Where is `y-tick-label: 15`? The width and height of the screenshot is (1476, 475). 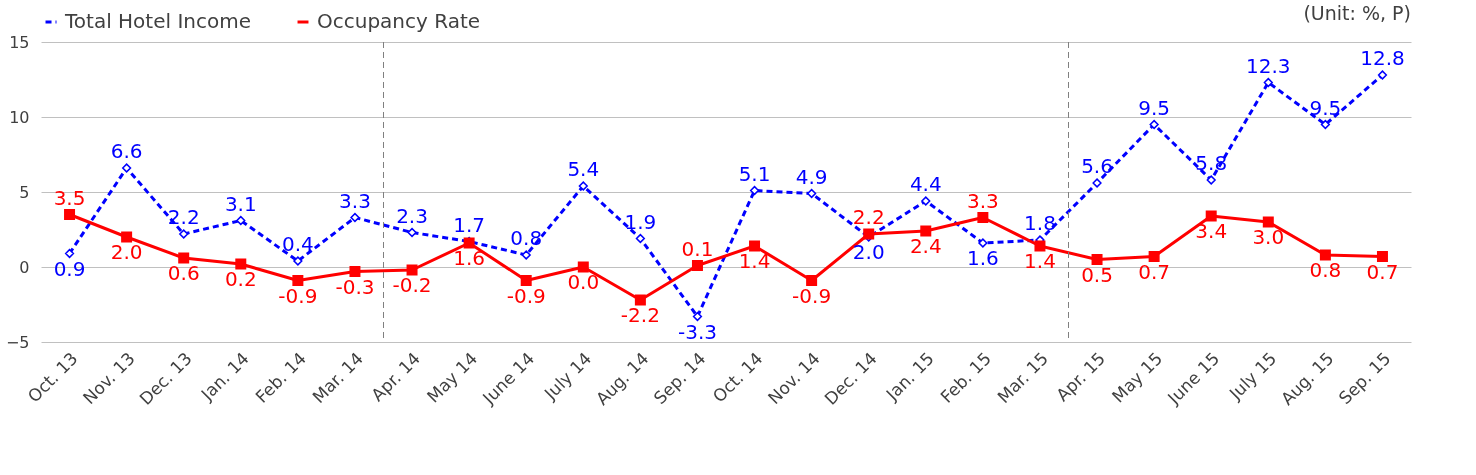 y-tick-label: 15 is located at coordinates (19, 42).